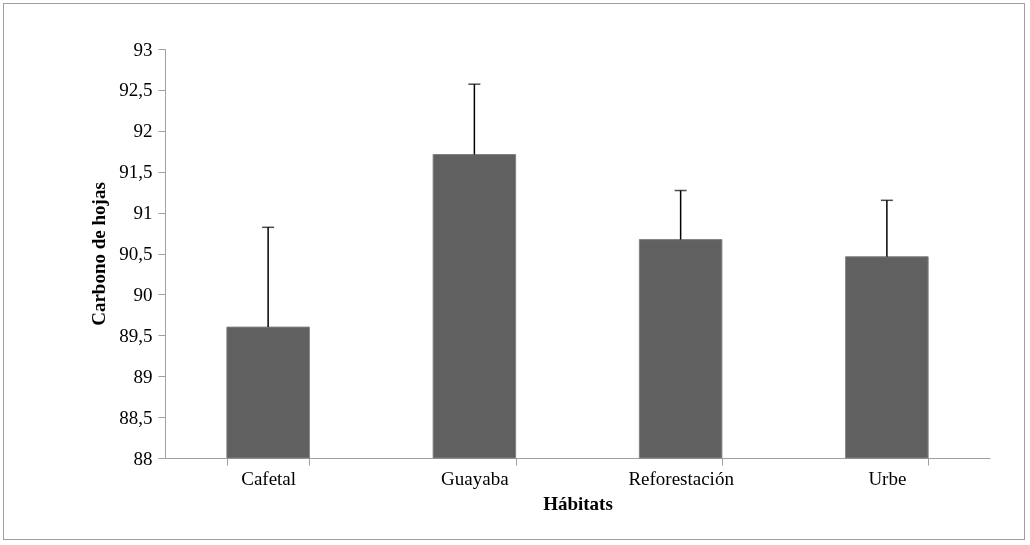  Describe the element at coordinates (136, 253) in the screenshot. I see `y-tick-label: 90,5` at that location.